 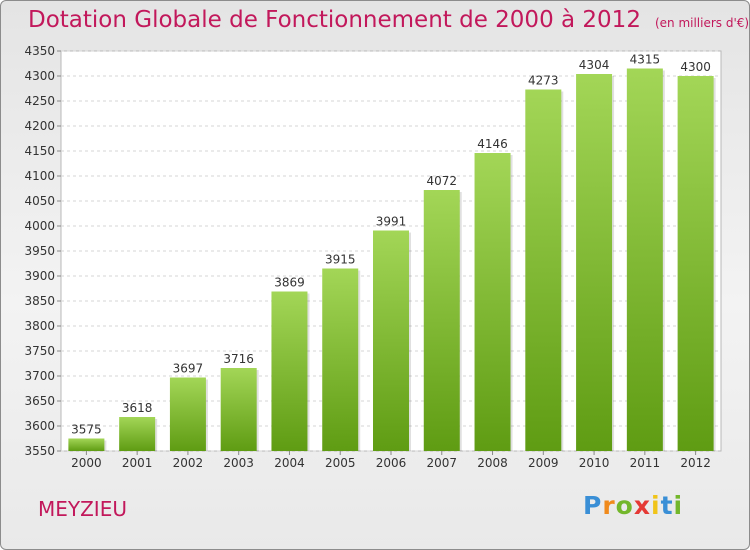 What do you see at coordinates (39, 426) in the screenshot?
I see `y-tick-label: 3600` at bounding box center [39, 426].